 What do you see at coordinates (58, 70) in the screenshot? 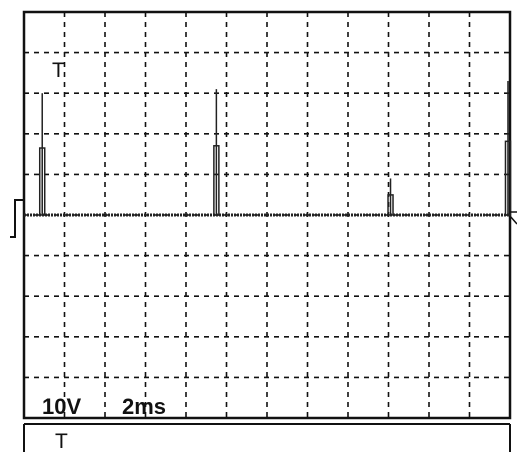
I see `trigger-marker-label: T` at bounding box center [58, 70].